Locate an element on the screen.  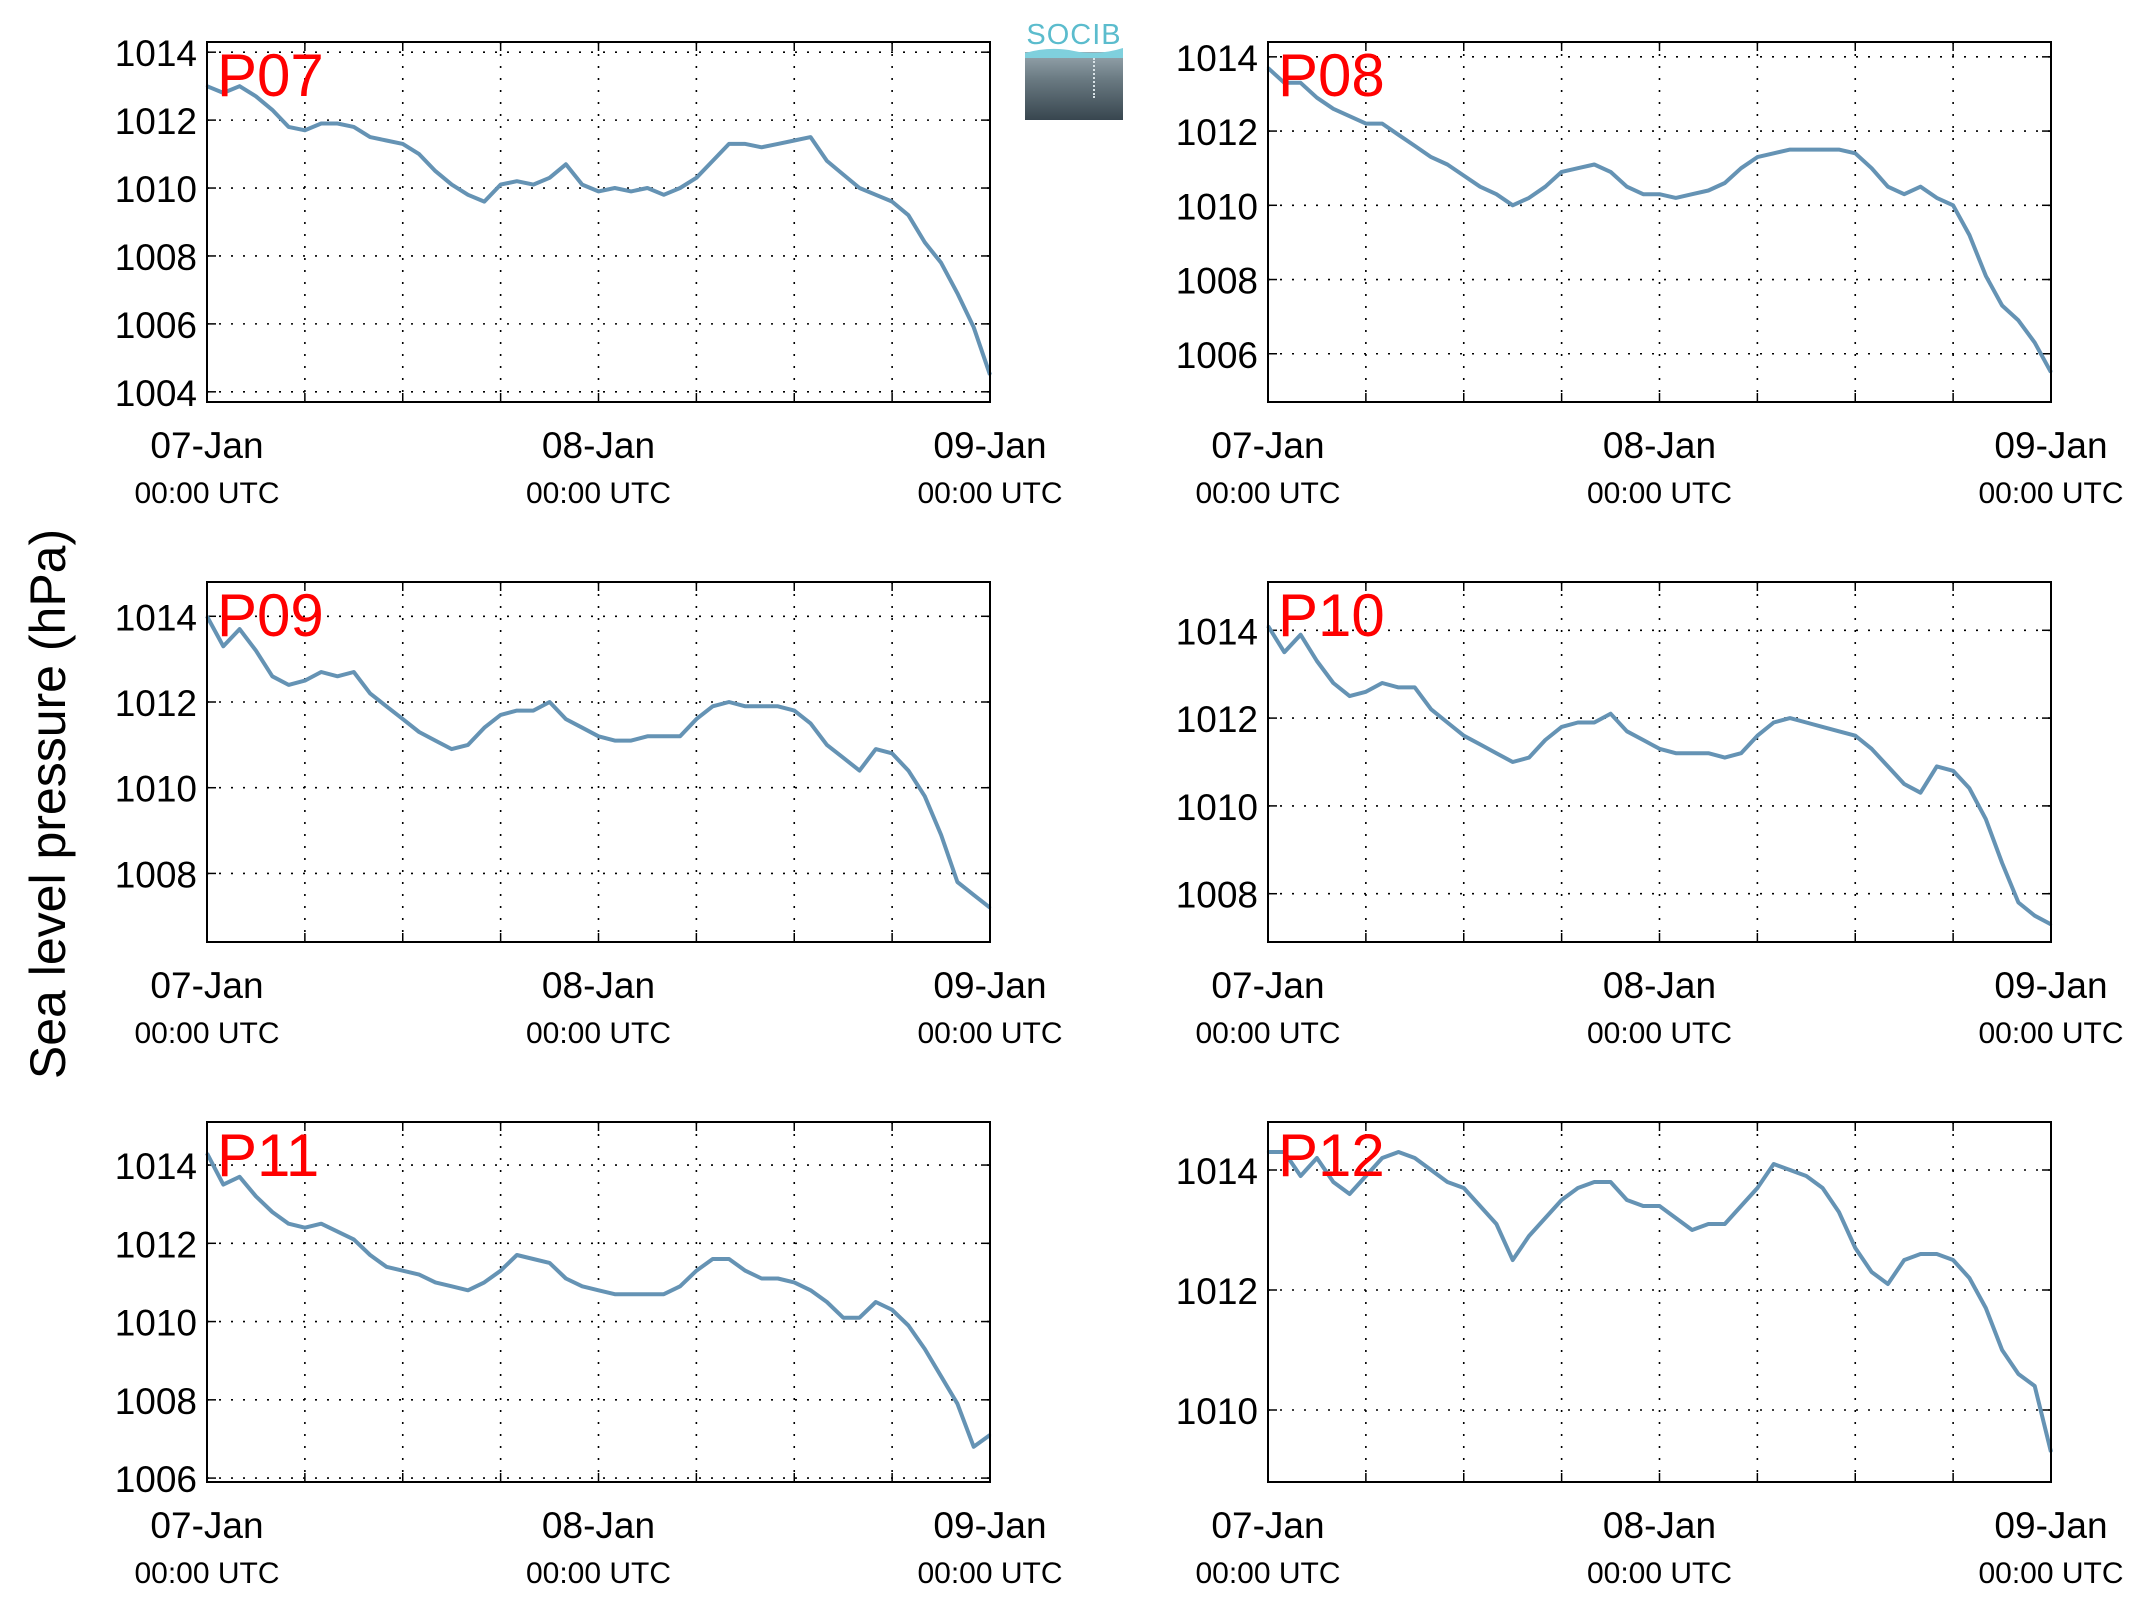
panel-label: P08 is located at coordinates (1331, 75).